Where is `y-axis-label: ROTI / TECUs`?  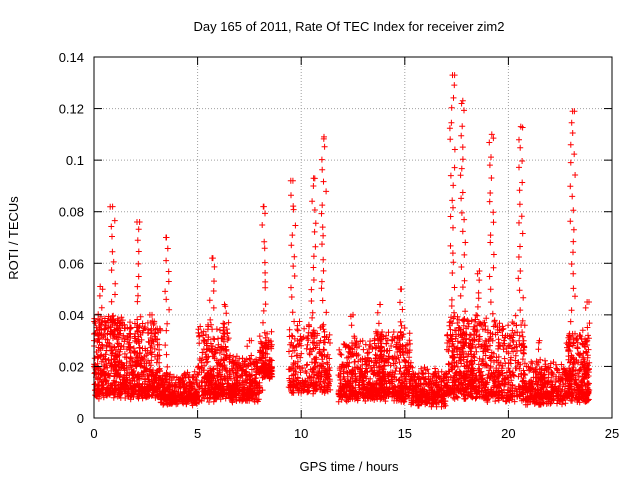
y-axis-label: ROTI / TECUs is located at coordinates (13, 238).